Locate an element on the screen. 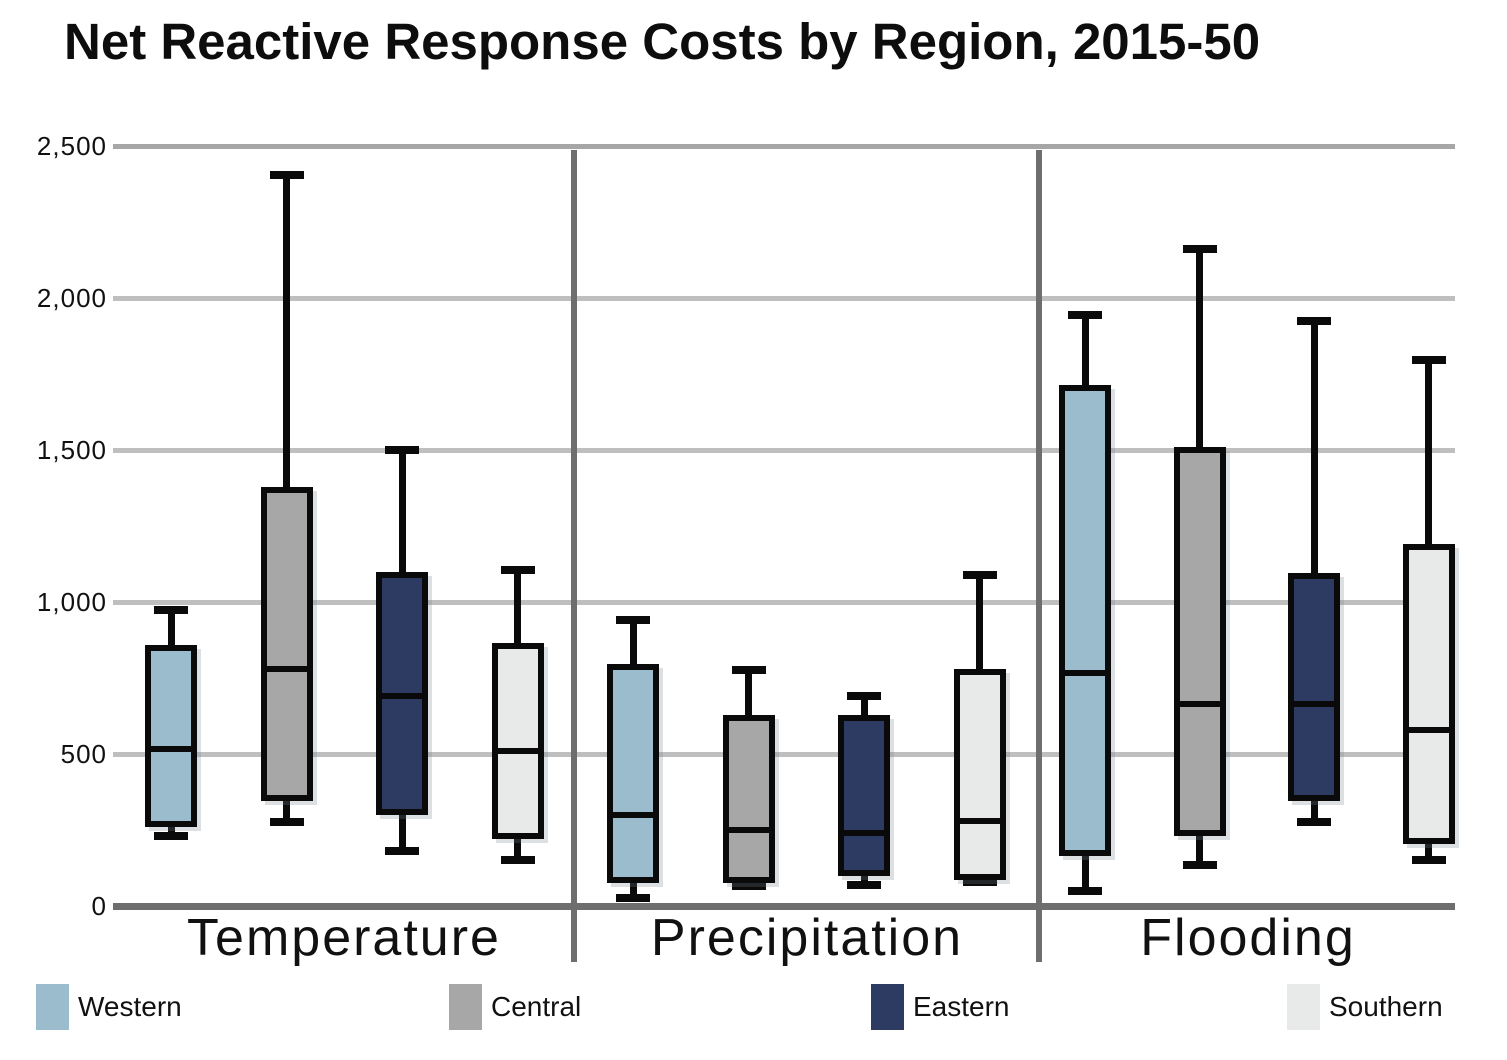 This screenshot has height=1060, width=1507. legend-item-eastern: Eastern is located at coordinates (996, 1007).